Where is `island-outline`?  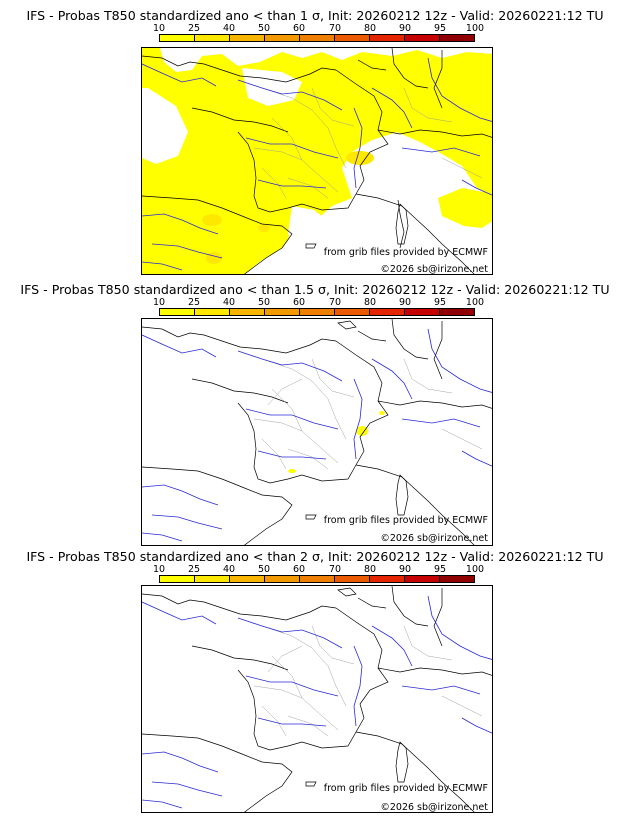 island-outline is located at coordinates (311, 246).